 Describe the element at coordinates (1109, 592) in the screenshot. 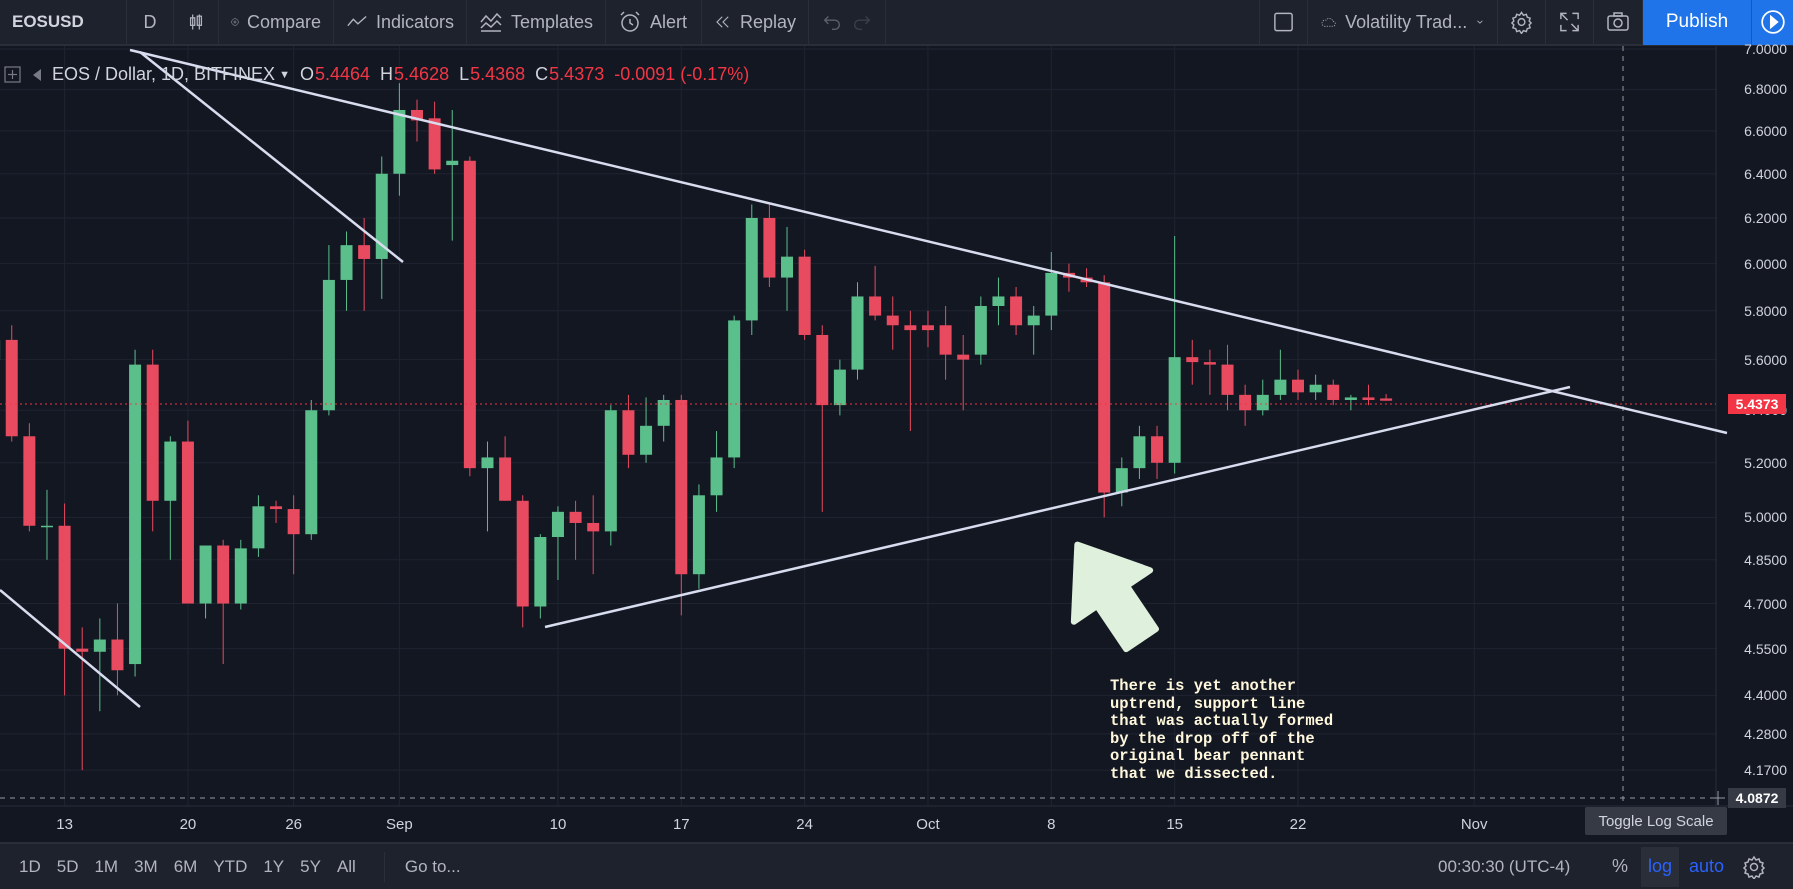

I see `arrow-annotation` at that location.